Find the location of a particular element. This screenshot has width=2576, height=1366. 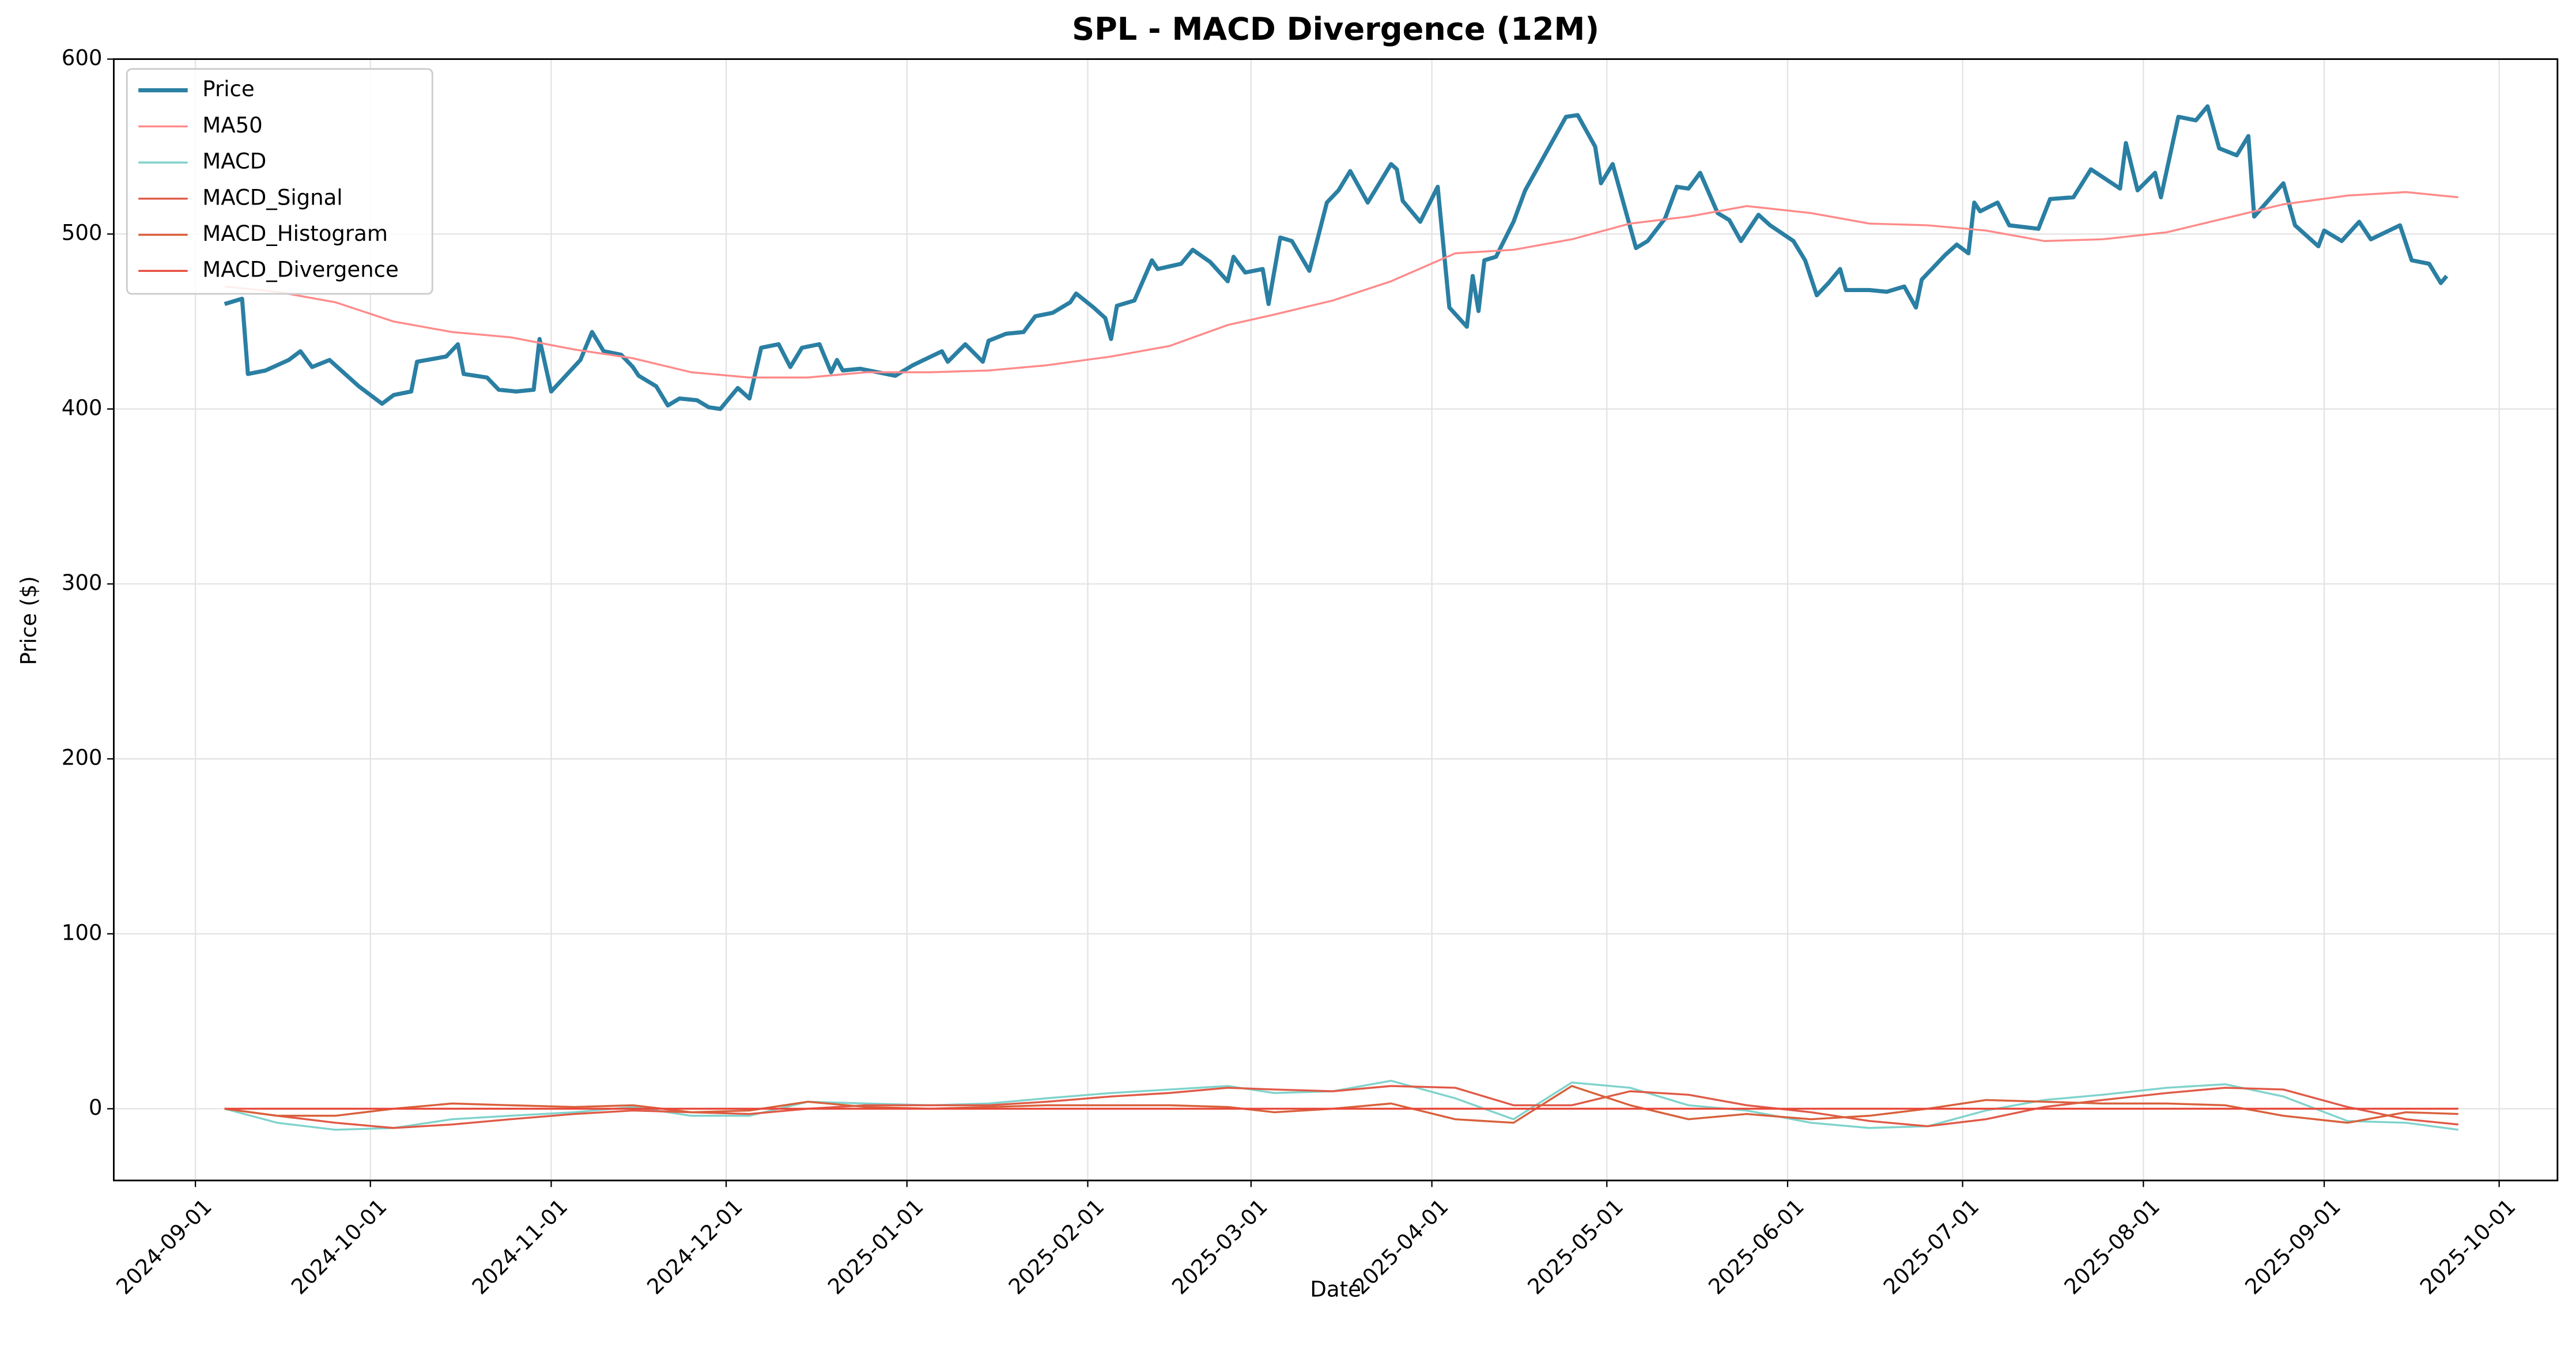

legend-box is located at coordinates (279, 181).